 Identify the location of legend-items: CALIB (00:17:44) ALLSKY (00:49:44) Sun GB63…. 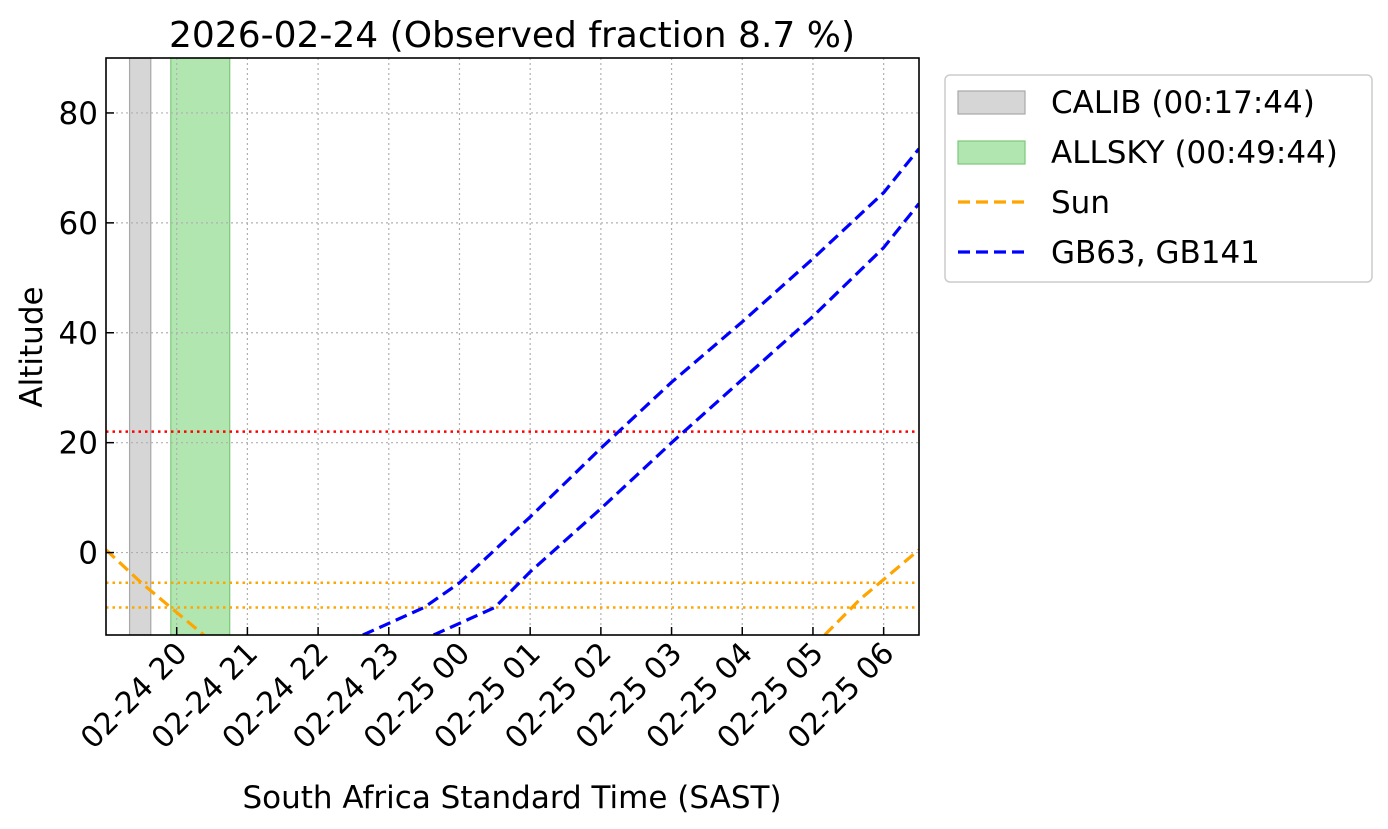
(1147, 178).